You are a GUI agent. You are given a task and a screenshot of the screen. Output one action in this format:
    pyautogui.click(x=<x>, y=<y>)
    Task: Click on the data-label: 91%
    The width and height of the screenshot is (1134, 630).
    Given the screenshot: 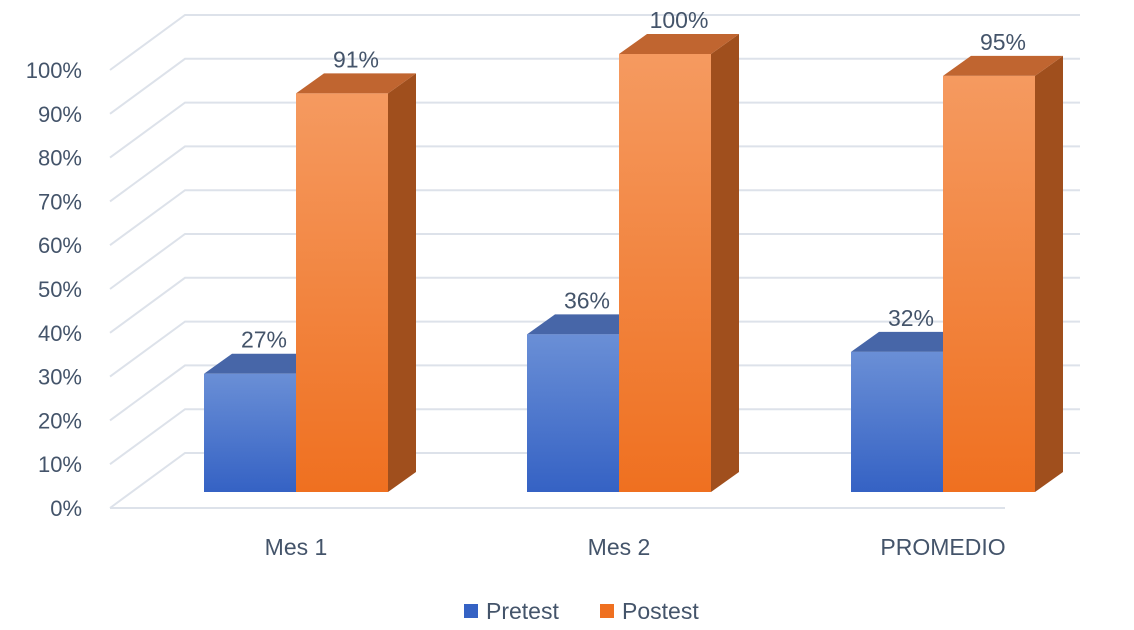 What is the action you would take?
    pyautogui.click(x=356, y=59)
    